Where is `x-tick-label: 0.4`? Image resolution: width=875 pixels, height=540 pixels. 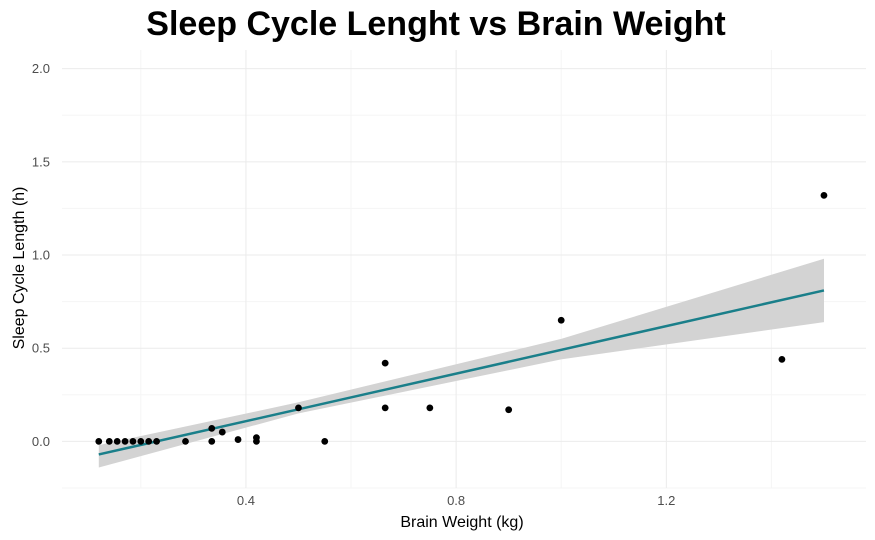 x-tick-label: 0.4 is located at coordinates (246, 500).